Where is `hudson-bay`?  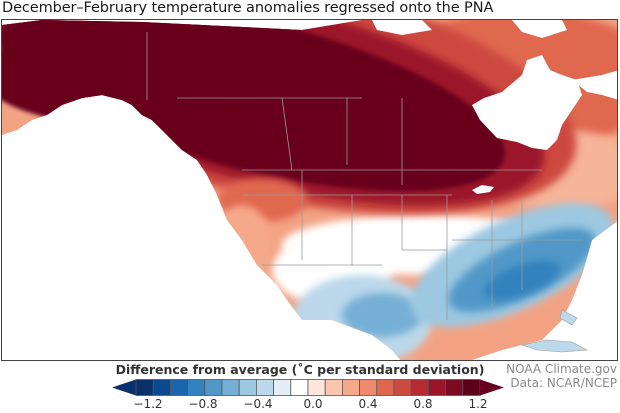 hudson-bay is located at coordinates (527, 102).